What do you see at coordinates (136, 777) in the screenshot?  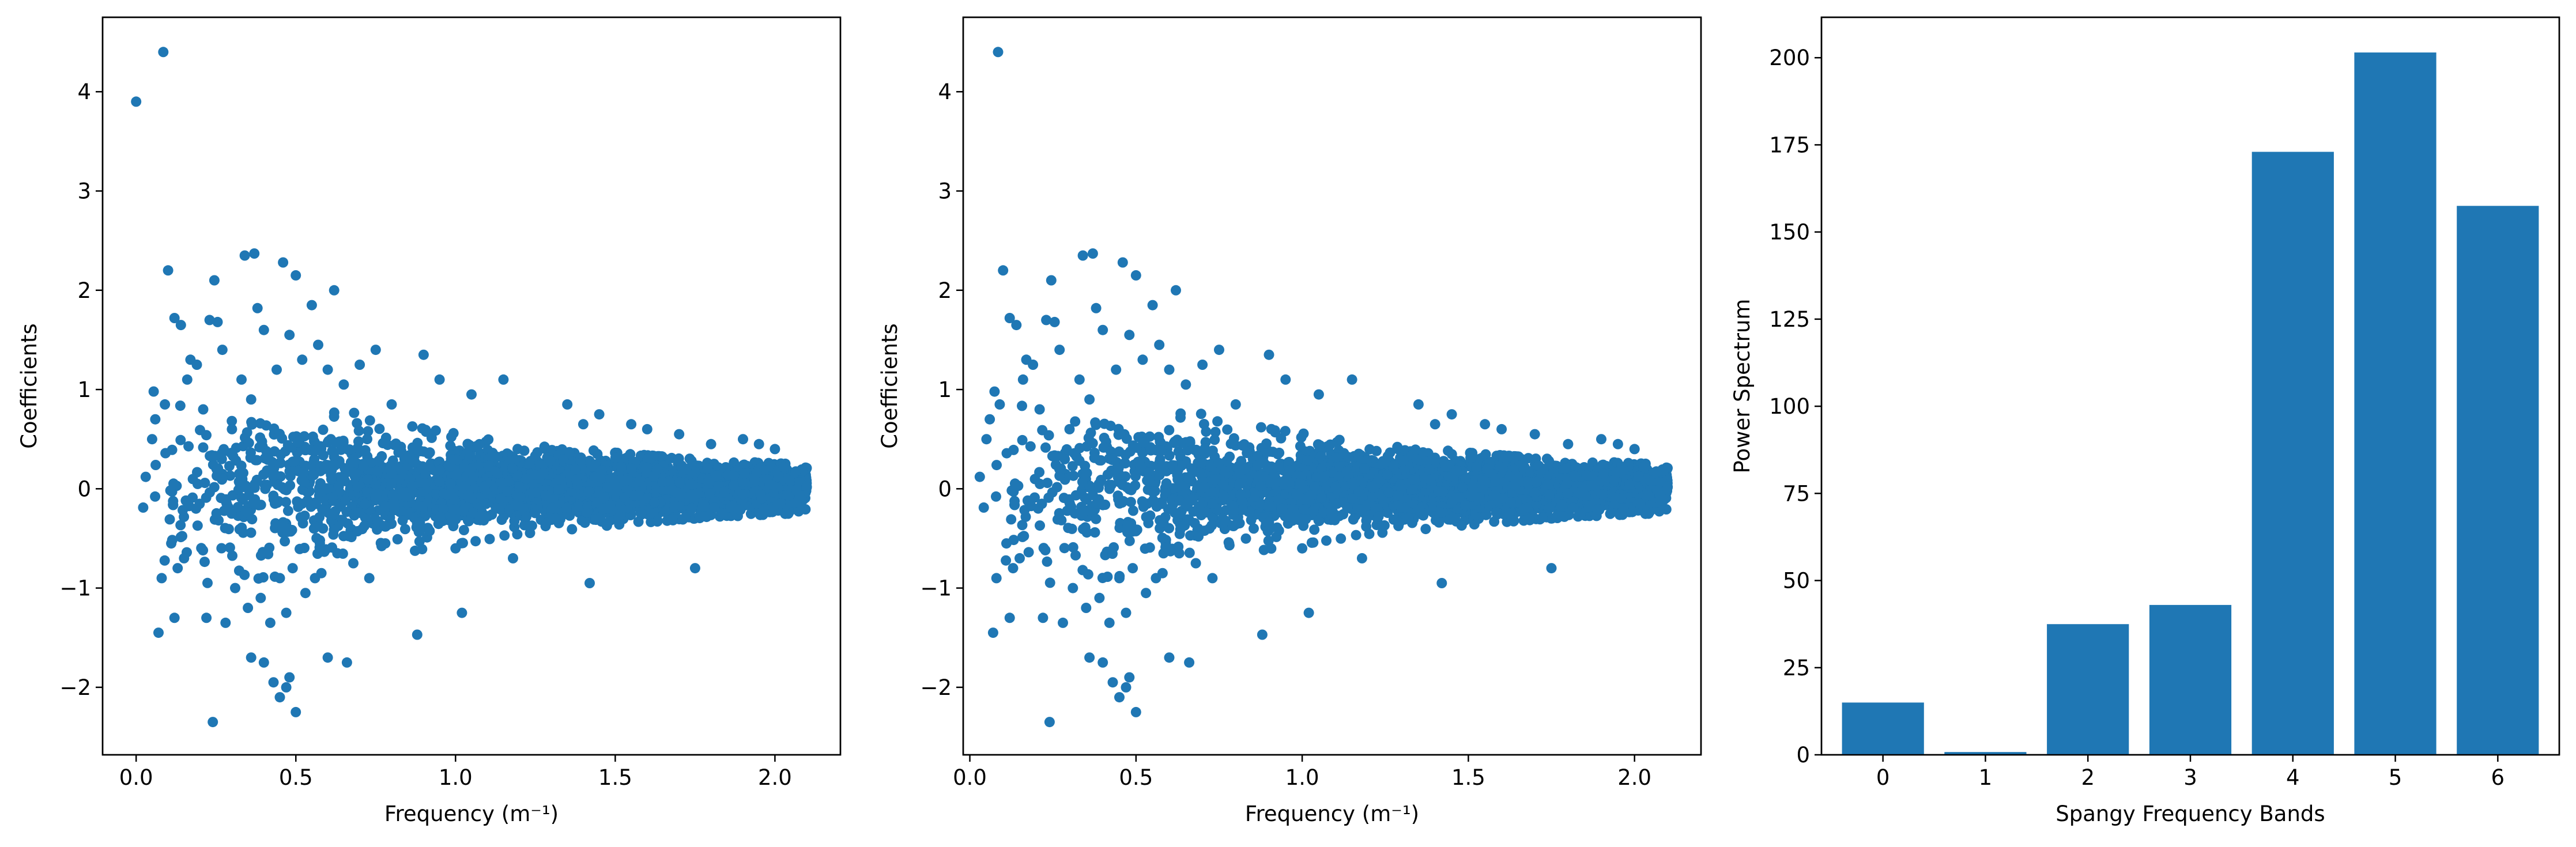 I see `x-tick-label: 0.0` at bounding box center [136, 777].